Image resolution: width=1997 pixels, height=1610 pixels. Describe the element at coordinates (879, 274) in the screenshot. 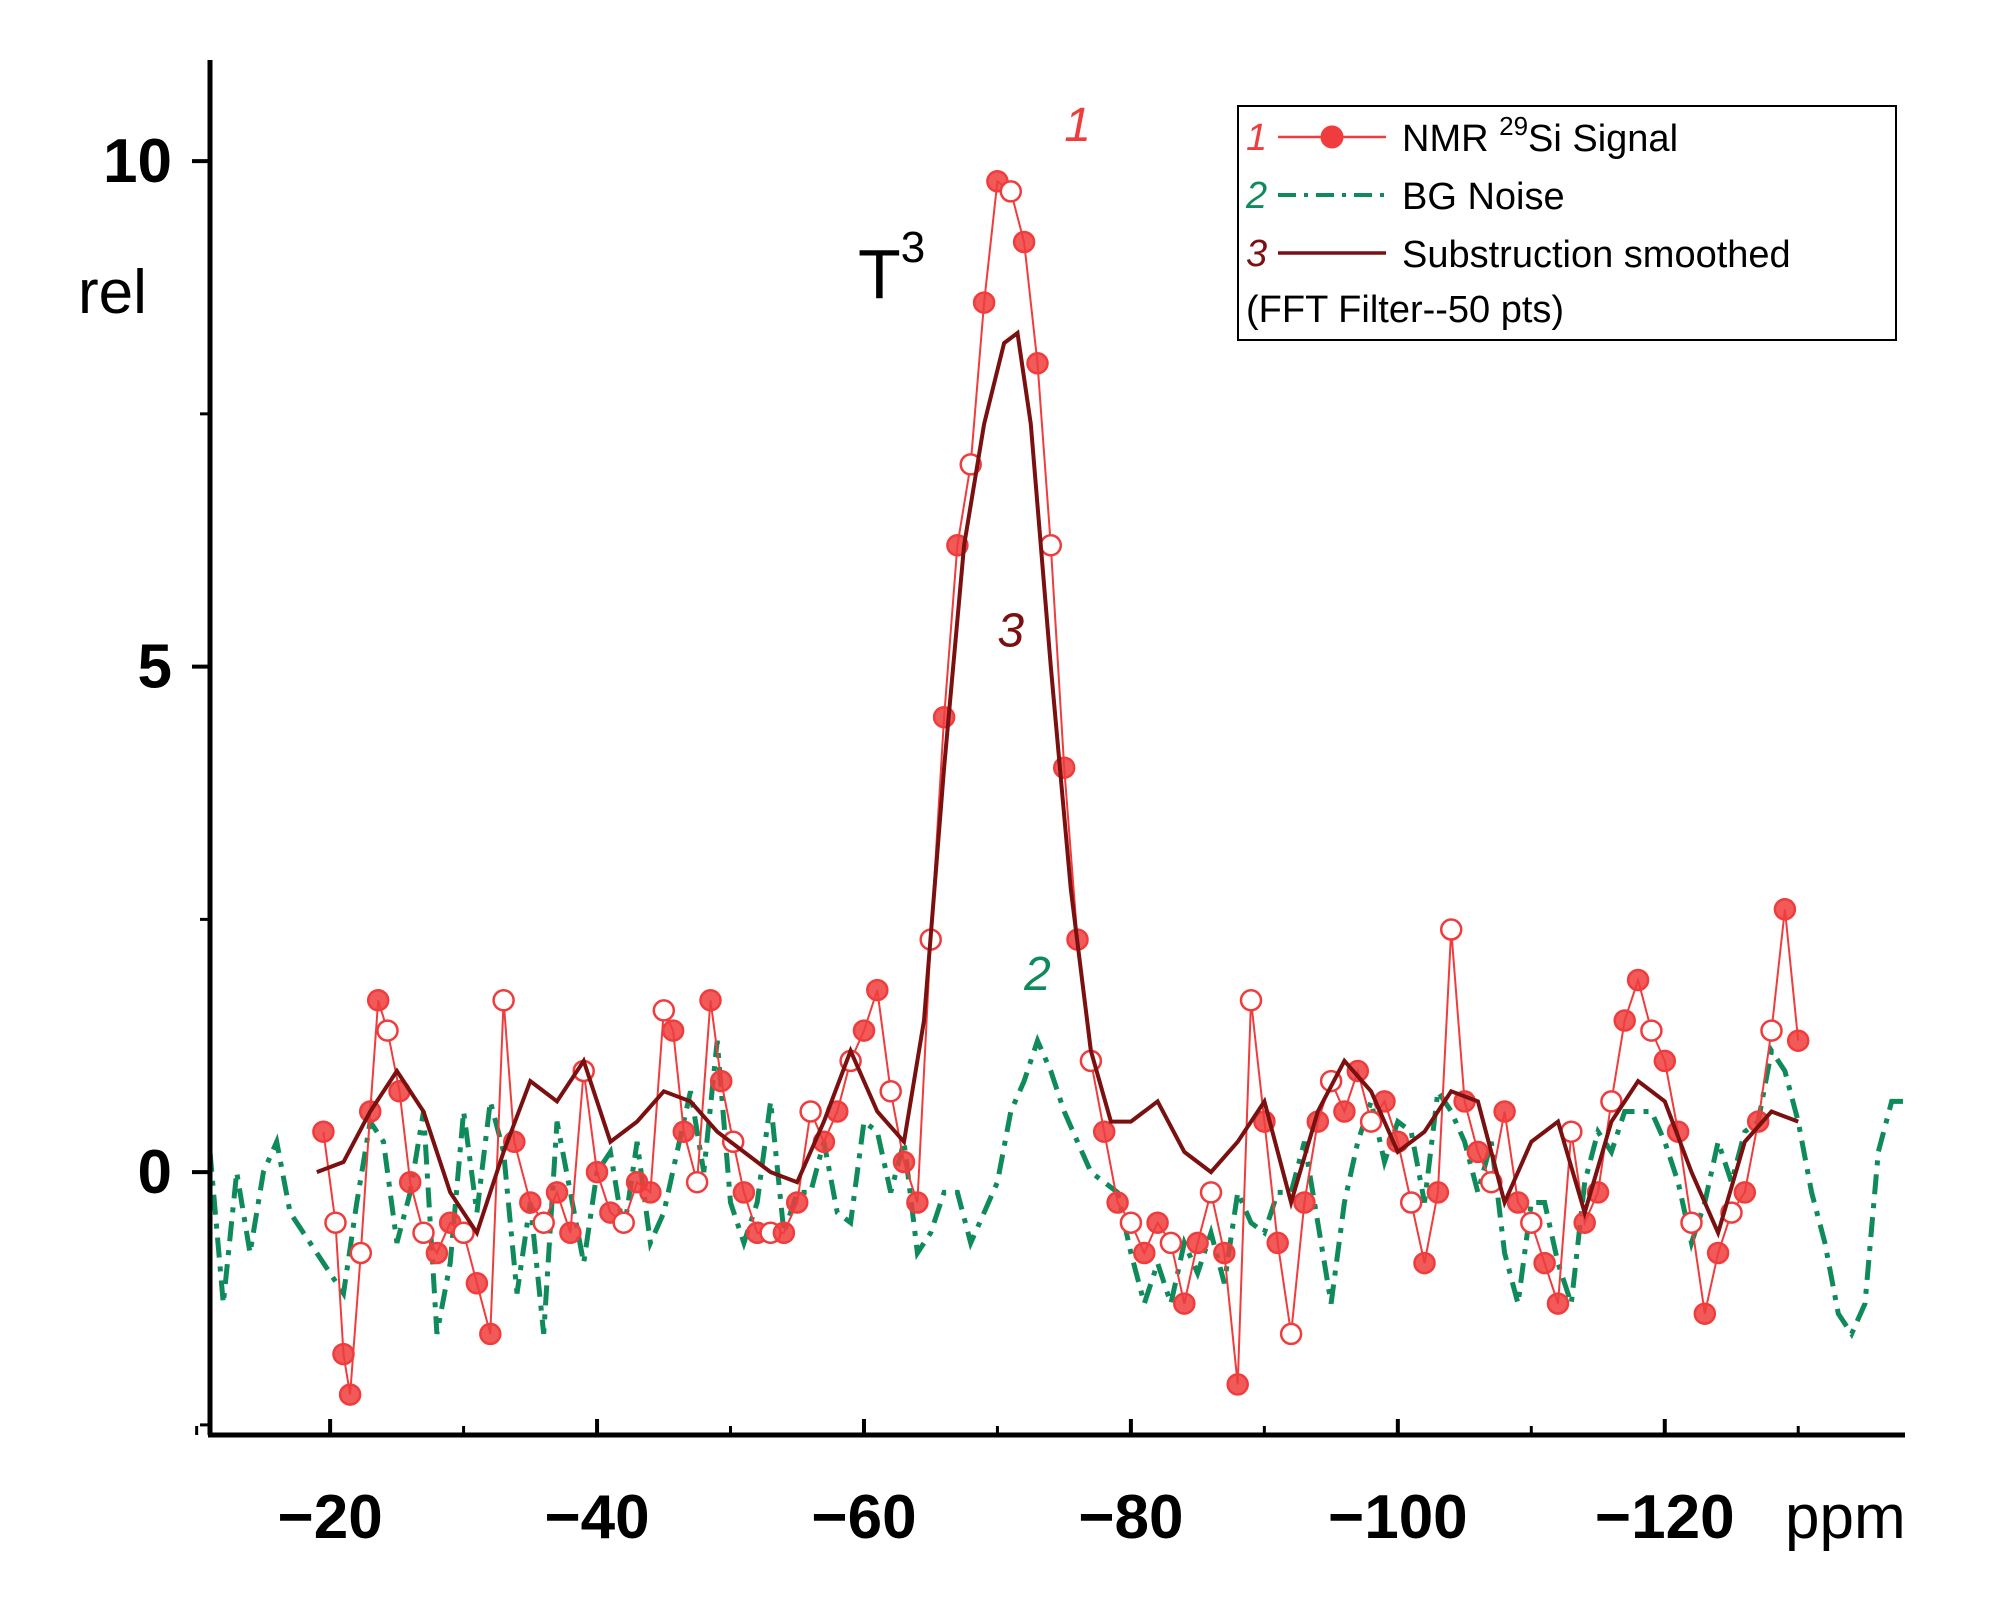

I see `t3-main: T` at that location.